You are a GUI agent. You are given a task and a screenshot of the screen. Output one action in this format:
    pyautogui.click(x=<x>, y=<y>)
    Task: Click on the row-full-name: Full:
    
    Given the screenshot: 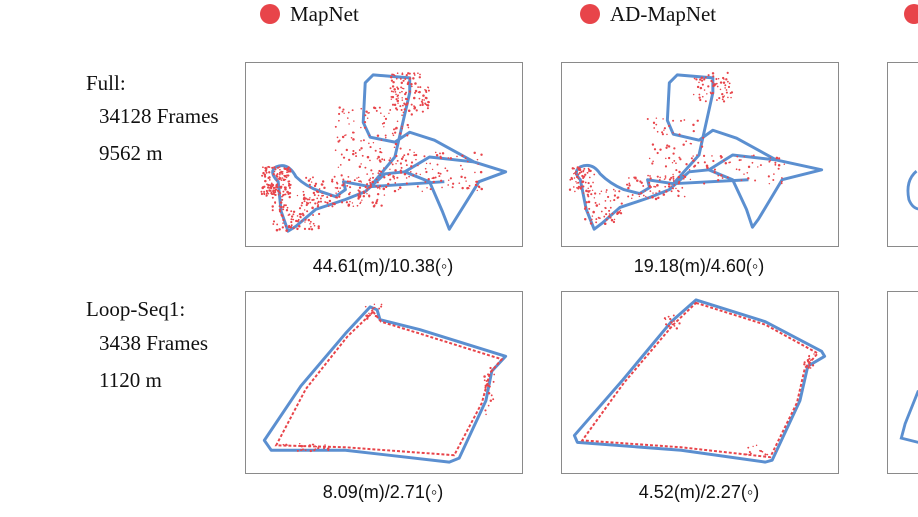 What is the action you would take?
    pyautogui.click(x=106, y=83)
    